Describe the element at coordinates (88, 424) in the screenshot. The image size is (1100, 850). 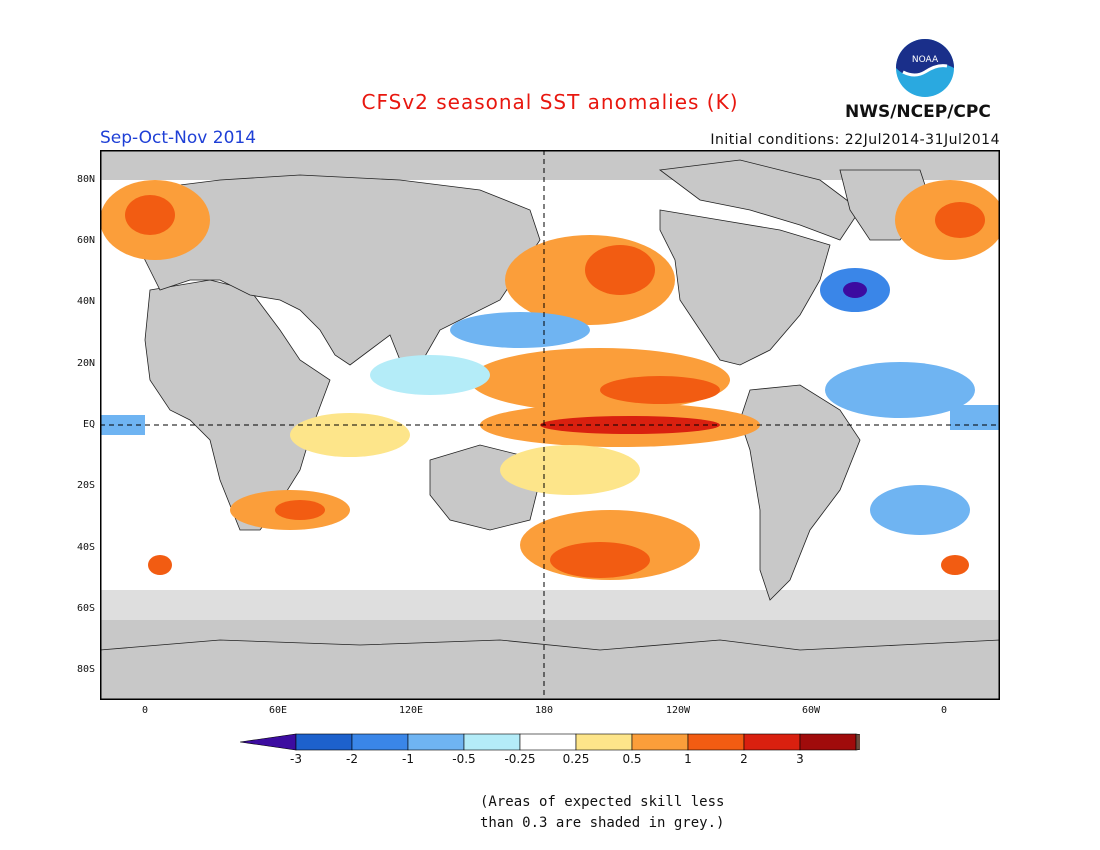
I see `lat-label: EQ` at that location.